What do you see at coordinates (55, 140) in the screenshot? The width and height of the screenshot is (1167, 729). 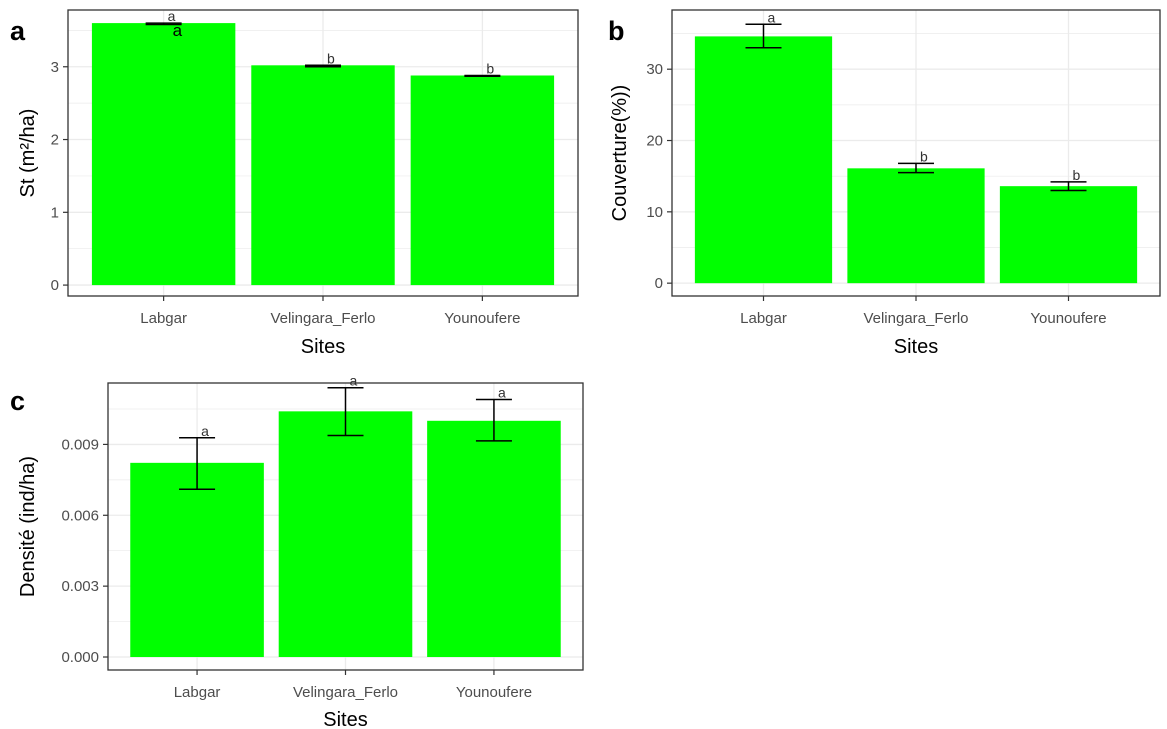 I see `y-tick-label: 2` at bounding box center [55, 140].